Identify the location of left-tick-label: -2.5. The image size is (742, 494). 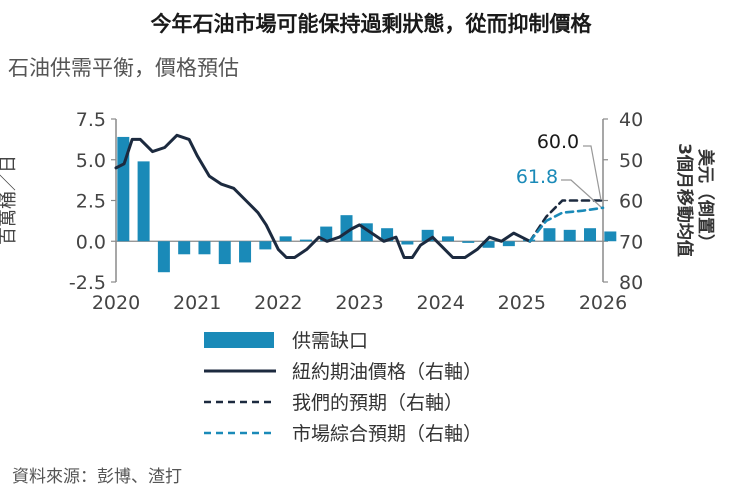
(87, 283).